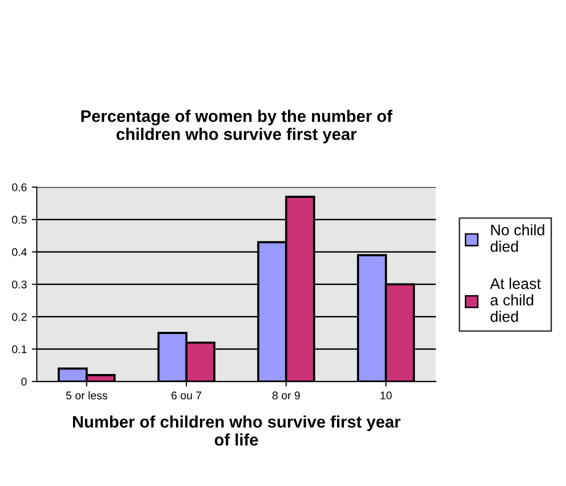 The width and height of the screenshot is (566, 486). What do you see at coordinates (19, 316) in the screenshot?
I see `y-tick-label: 0.2` at bounding box center [19, 316].